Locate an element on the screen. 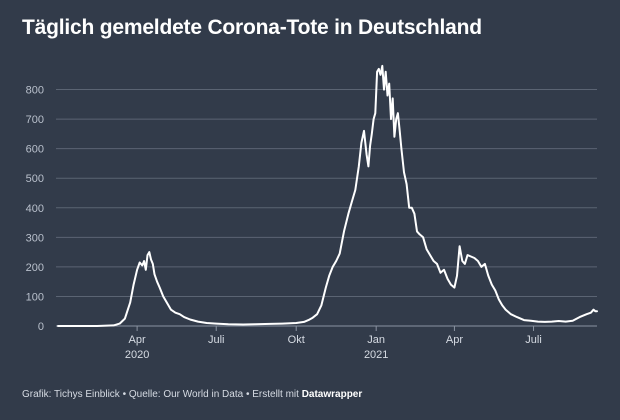  y-tick-label: 700 is located at coordinates (35, 120).